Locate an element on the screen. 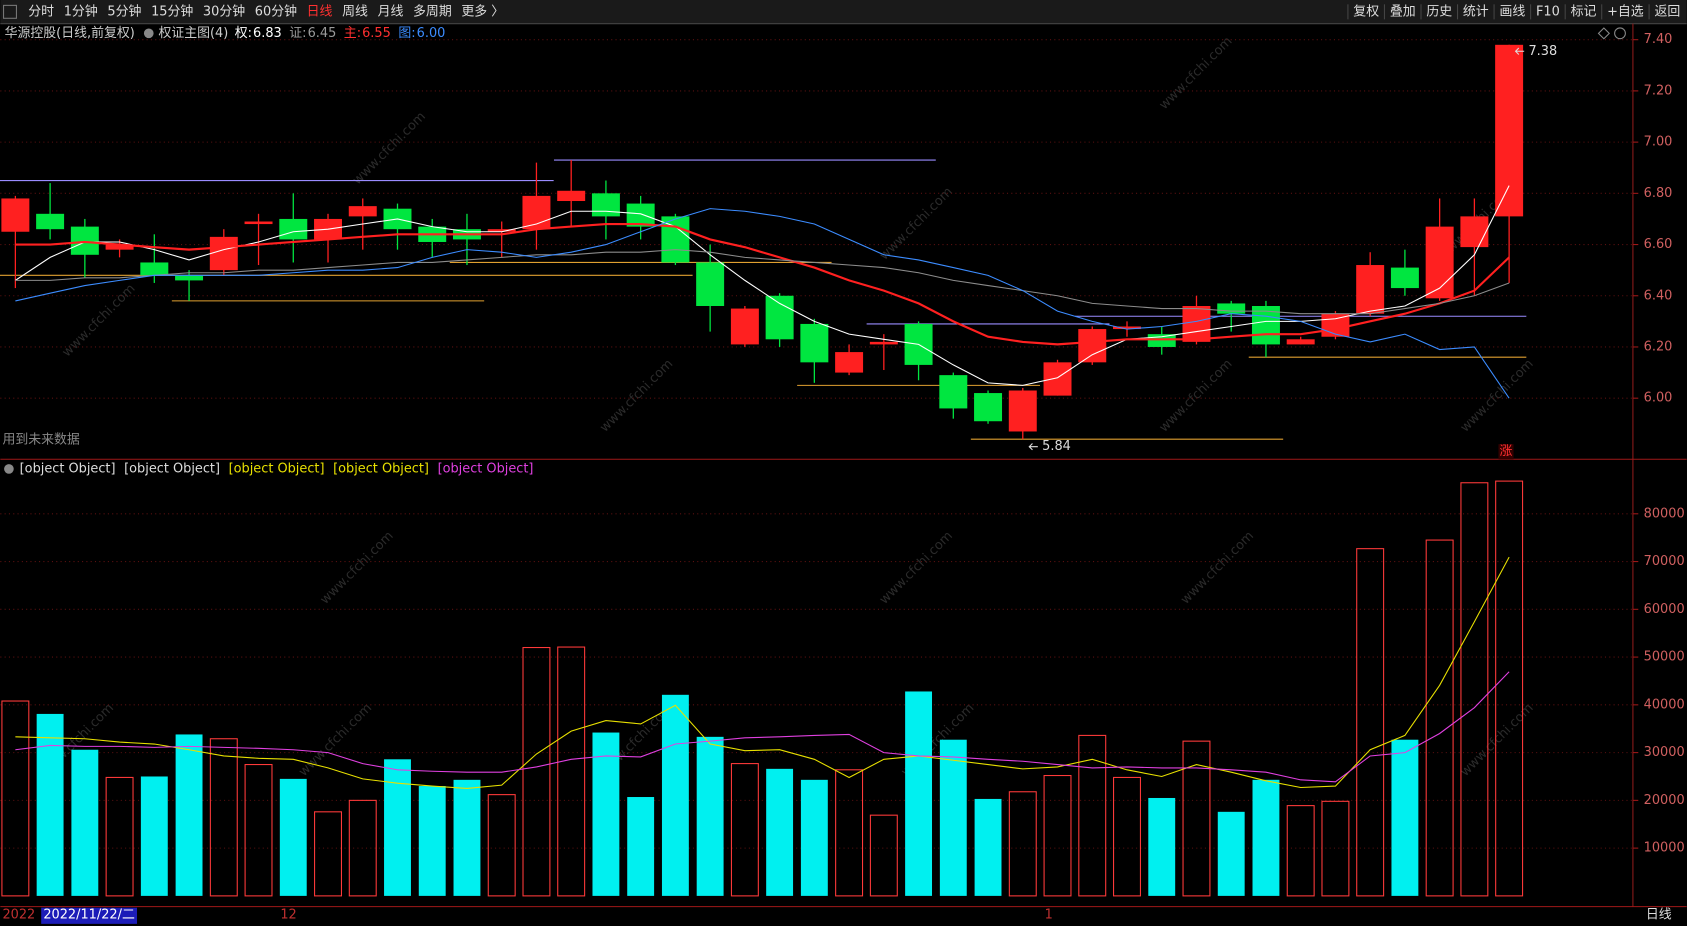  toolbar-button: +自选 is located at coordinates (1625, 11).